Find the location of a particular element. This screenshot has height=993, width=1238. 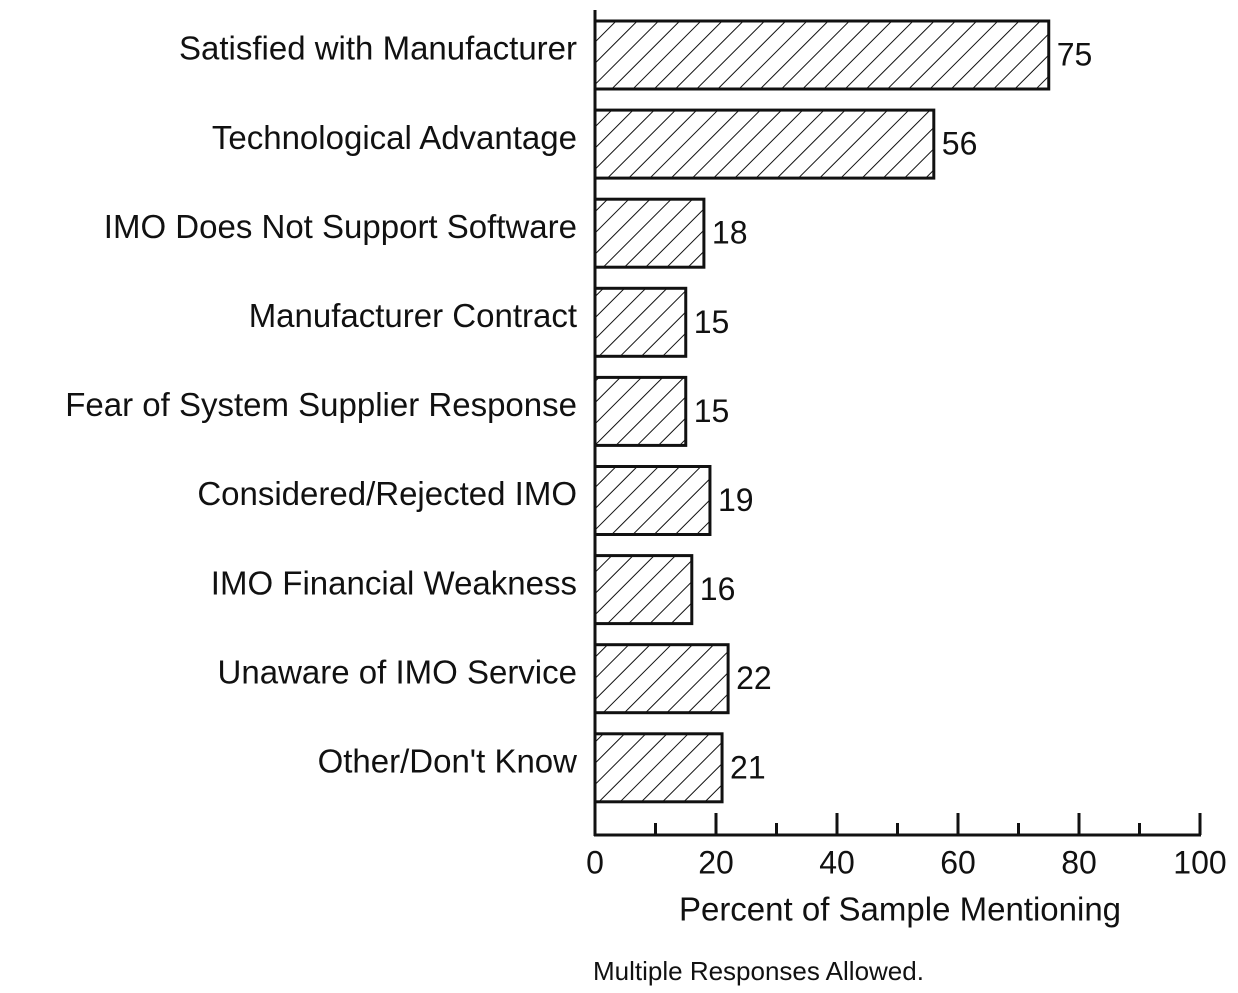

category-label: Unaware of IMO Service is located at coordinates (397, 671).